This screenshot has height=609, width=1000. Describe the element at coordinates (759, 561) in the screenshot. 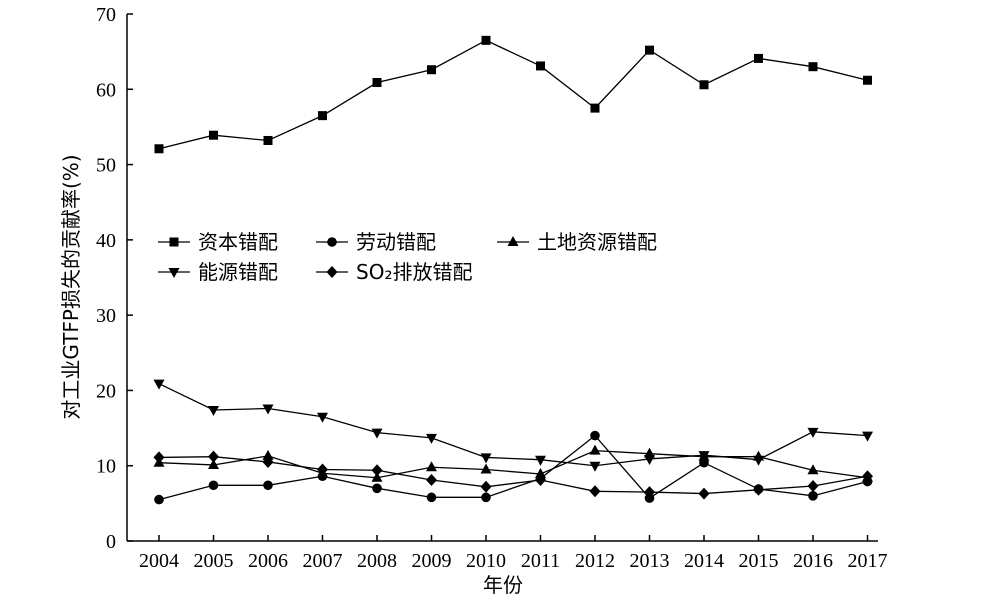

I see `x-tick-label: 2015` at that location.